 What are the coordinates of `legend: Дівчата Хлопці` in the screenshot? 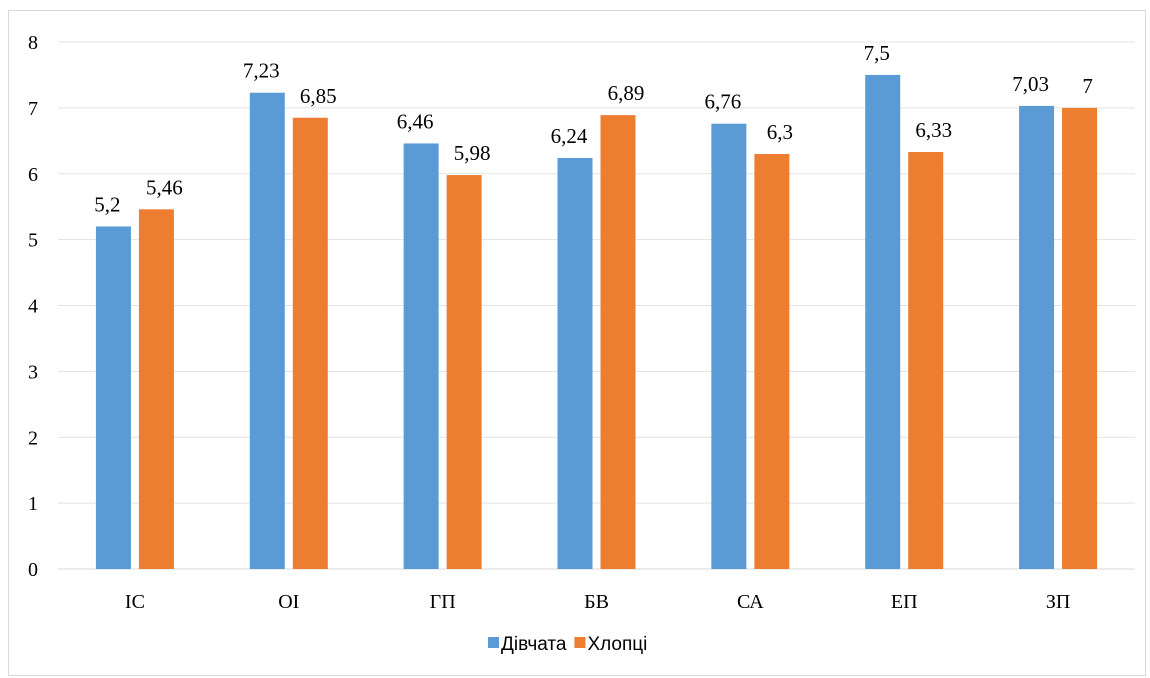 It's located at (567, 644).